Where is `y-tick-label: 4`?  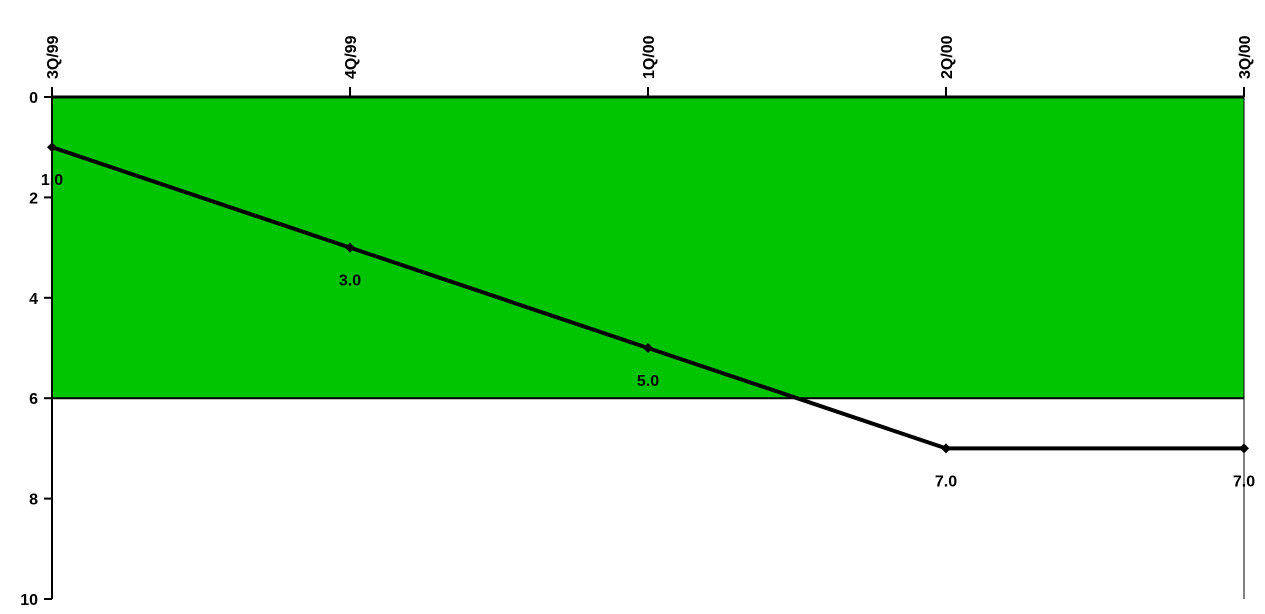
y-tick-label: 4 is located at coordinates (33, 299).